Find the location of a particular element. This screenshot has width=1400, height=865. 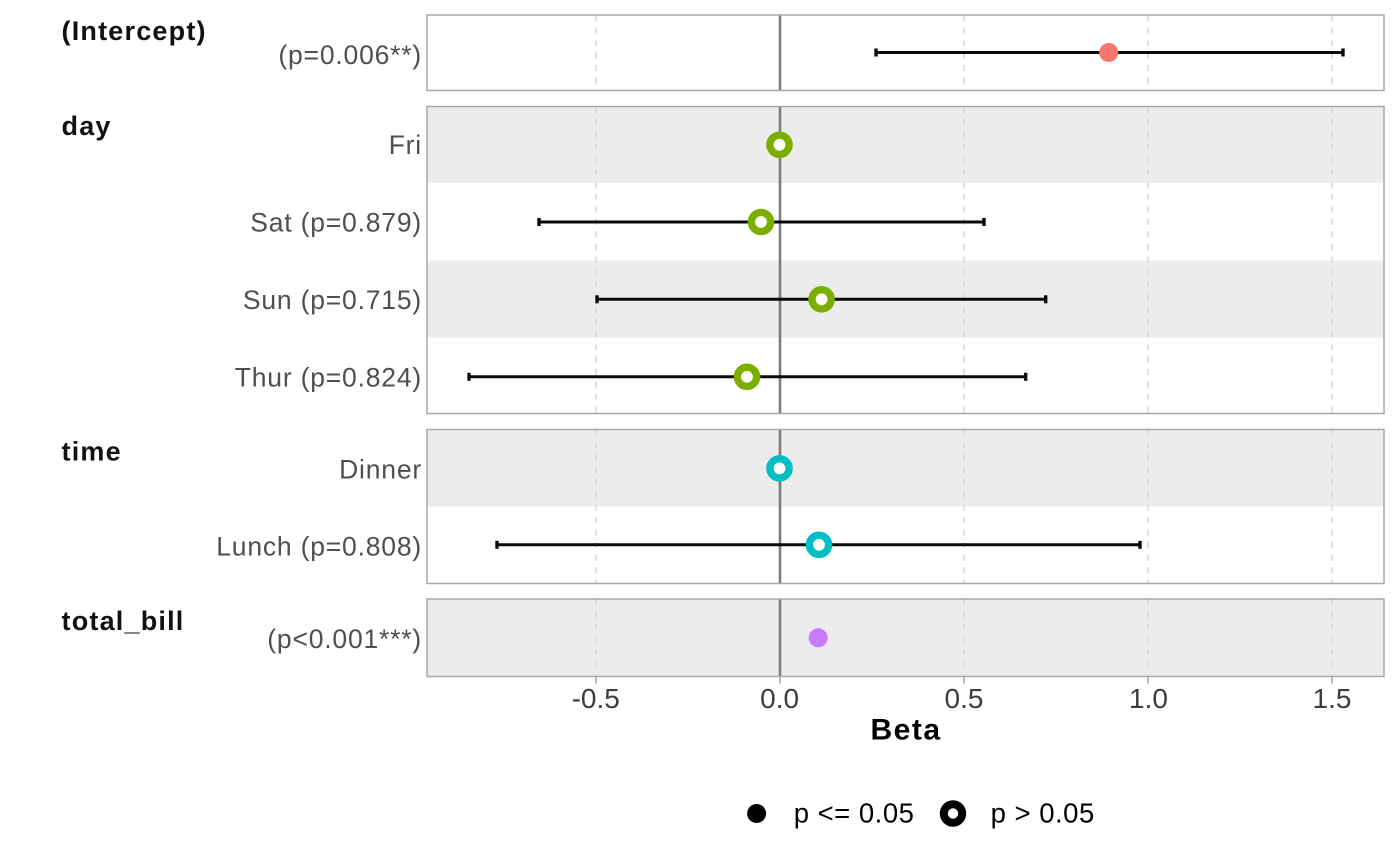

svg-text: Dinner is located at coordinates (380, 470).